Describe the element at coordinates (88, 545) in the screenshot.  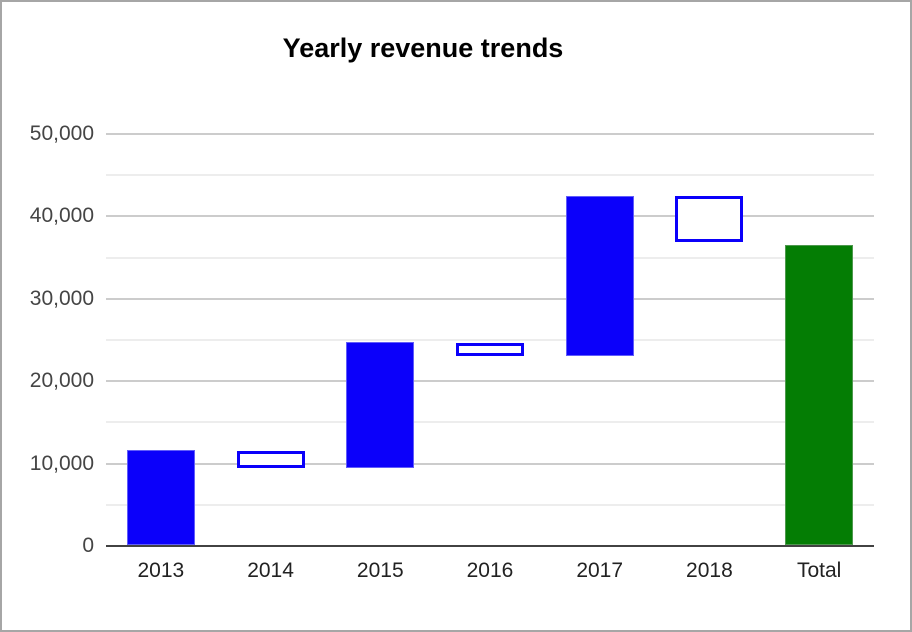
I see `y-tick-label: 0` at that location.